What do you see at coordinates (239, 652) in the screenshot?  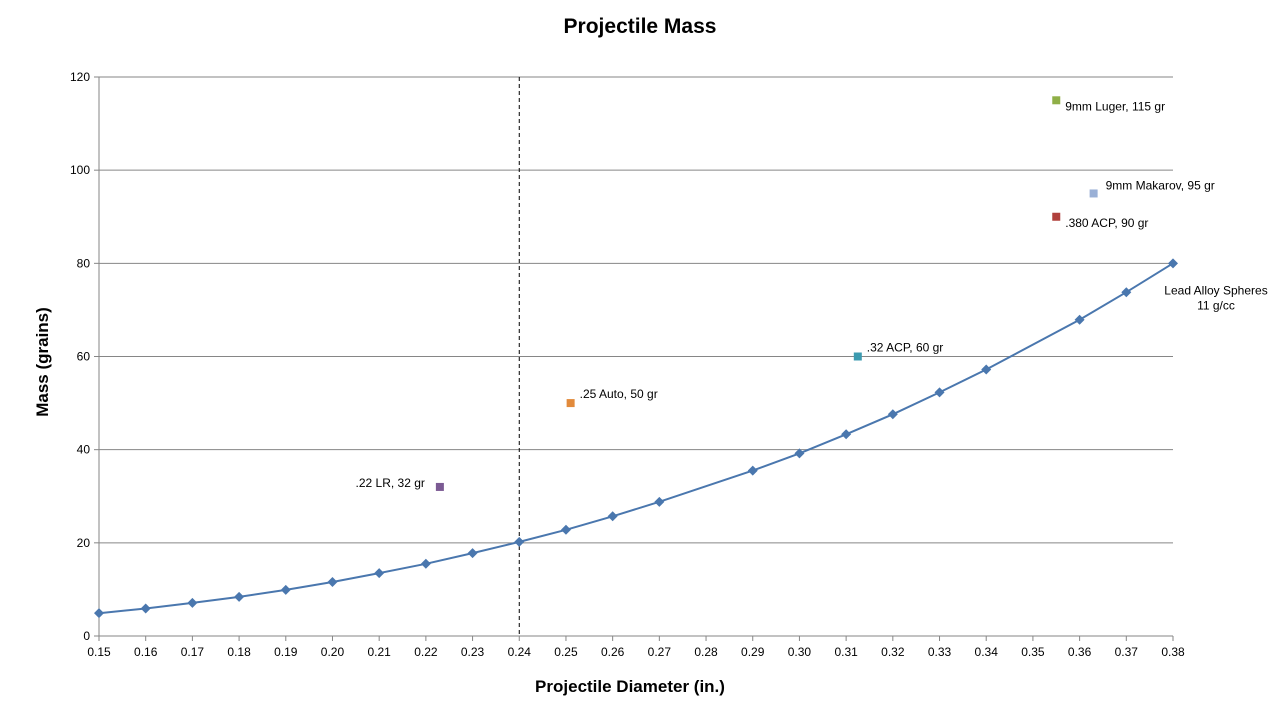 I see `x-tick-label: 0.18` at bounding box center [239, 652].